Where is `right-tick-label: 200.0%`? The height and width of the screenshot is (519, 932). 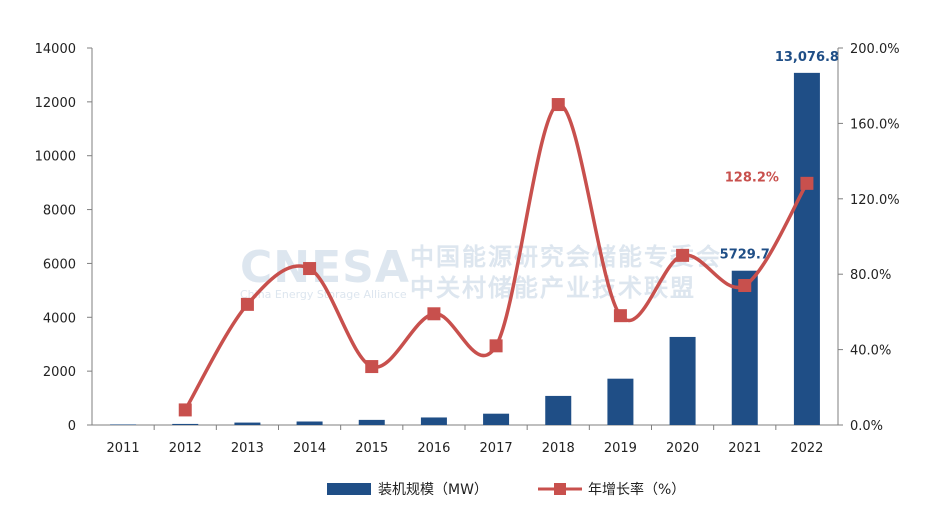
right-tick-label: 200.0% is located at coordinates (875, 49).